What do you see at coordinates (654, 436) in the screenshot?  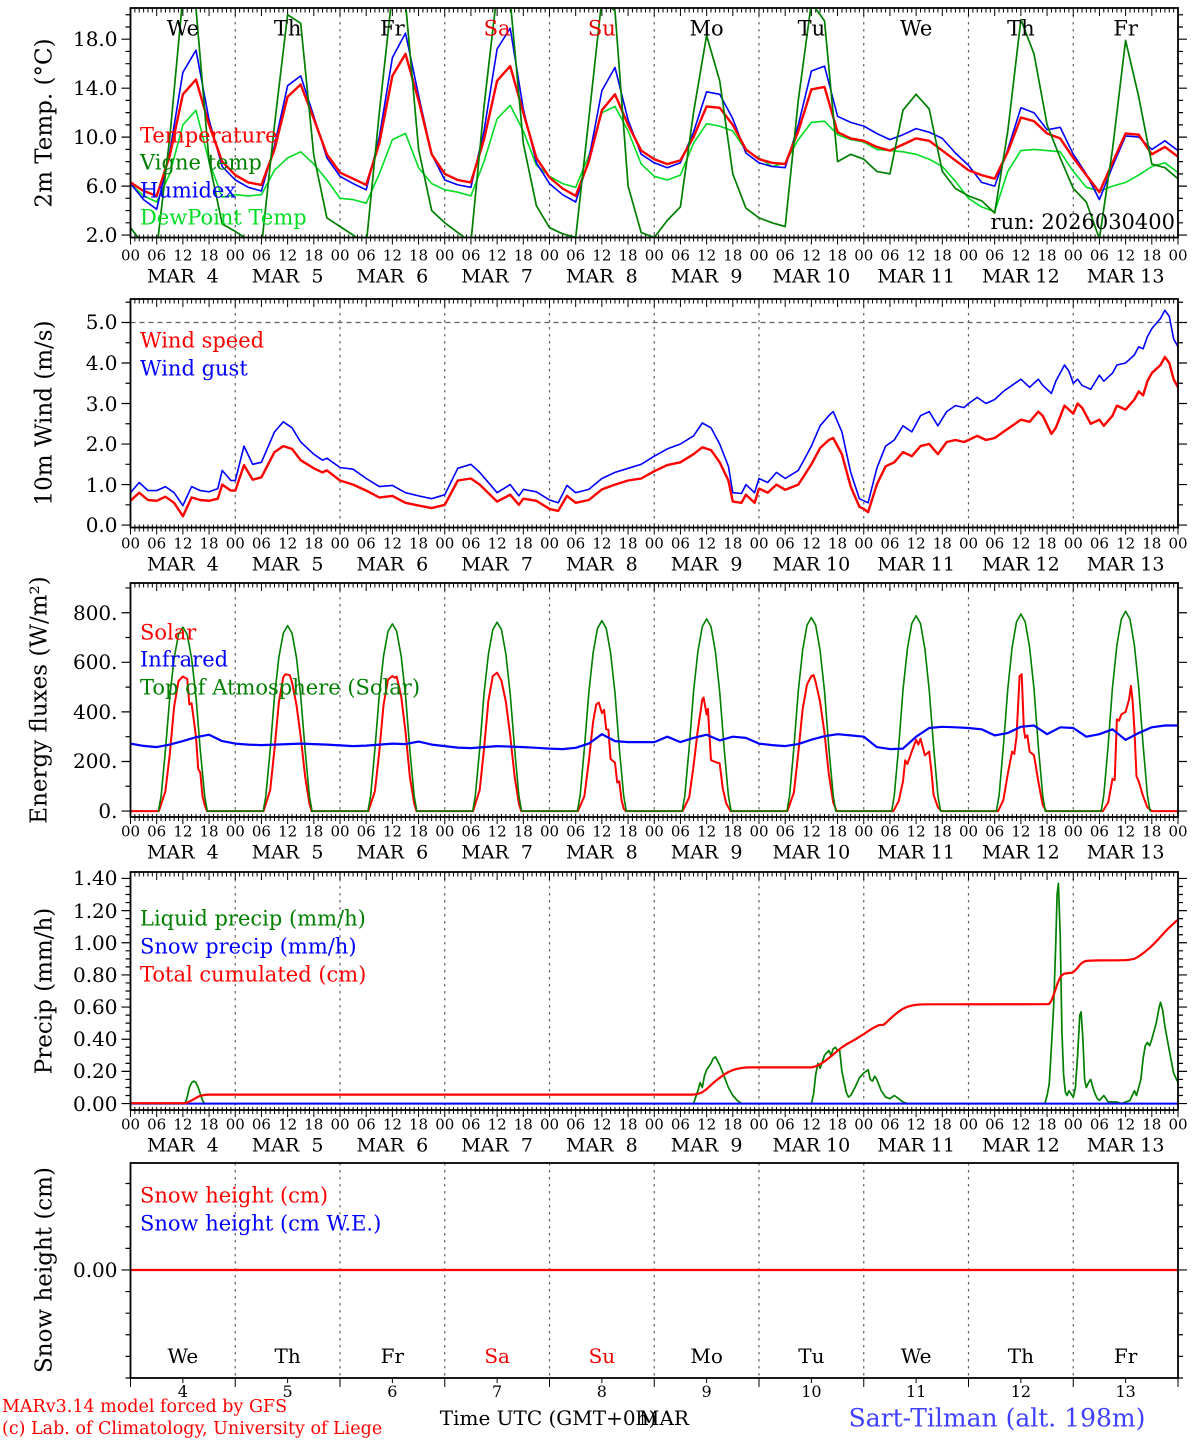 I see `series-wind-speed` at bounding box center [654, 436].